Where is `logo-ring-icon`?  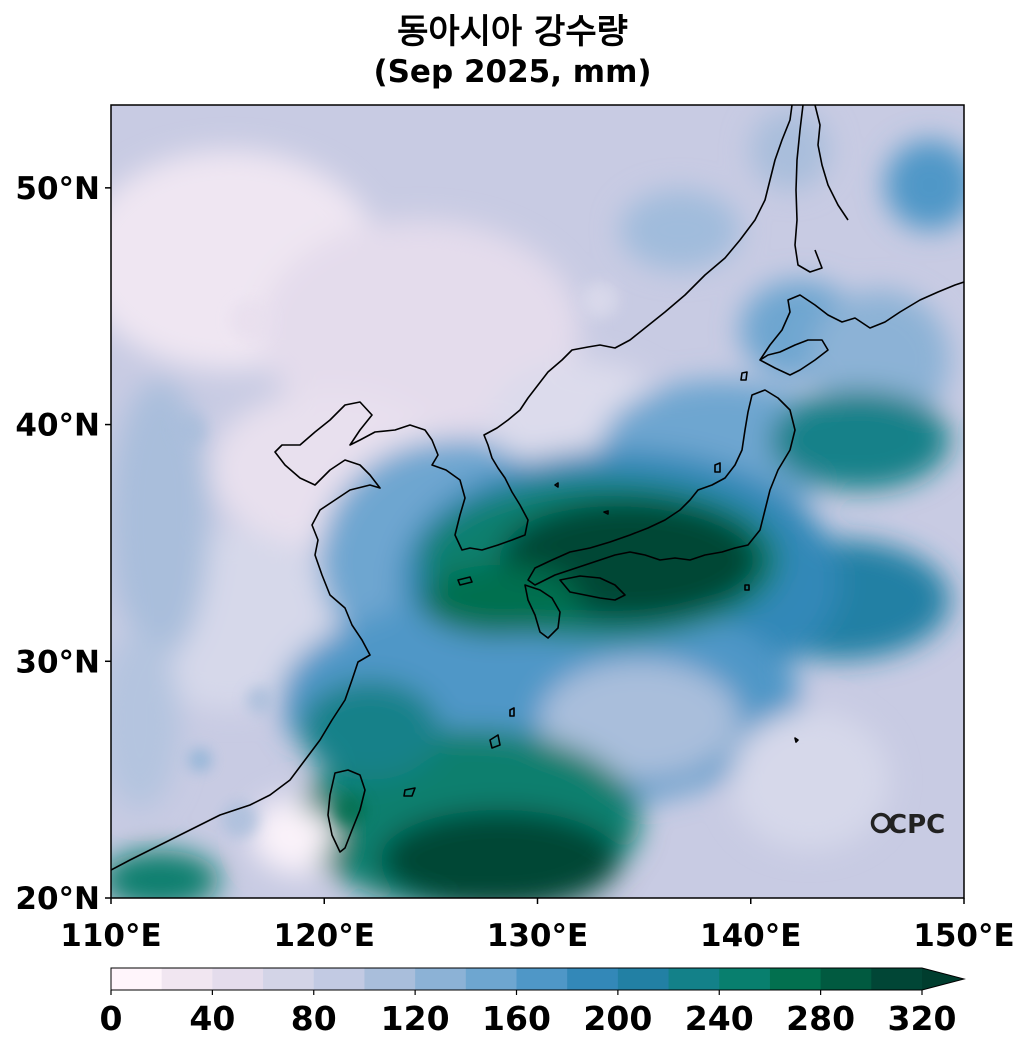 logo-ring-icon is located at coordinates (881, 823).